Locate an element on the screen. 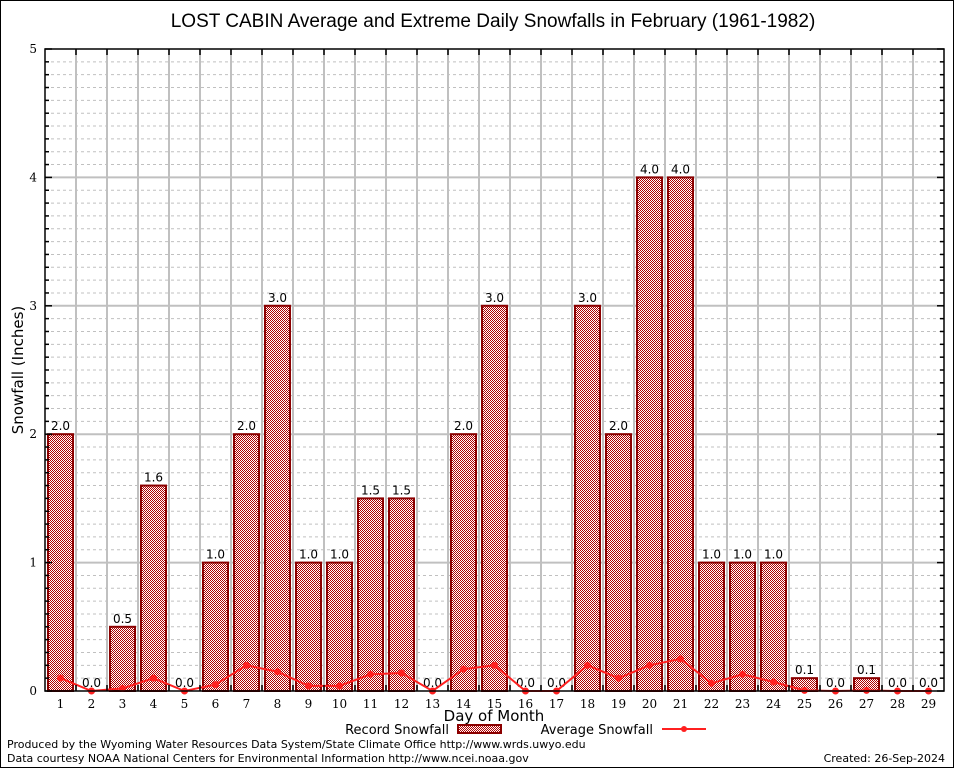  y-axis-label: Snowfall (Inches) is located at coordinates (18, 370).